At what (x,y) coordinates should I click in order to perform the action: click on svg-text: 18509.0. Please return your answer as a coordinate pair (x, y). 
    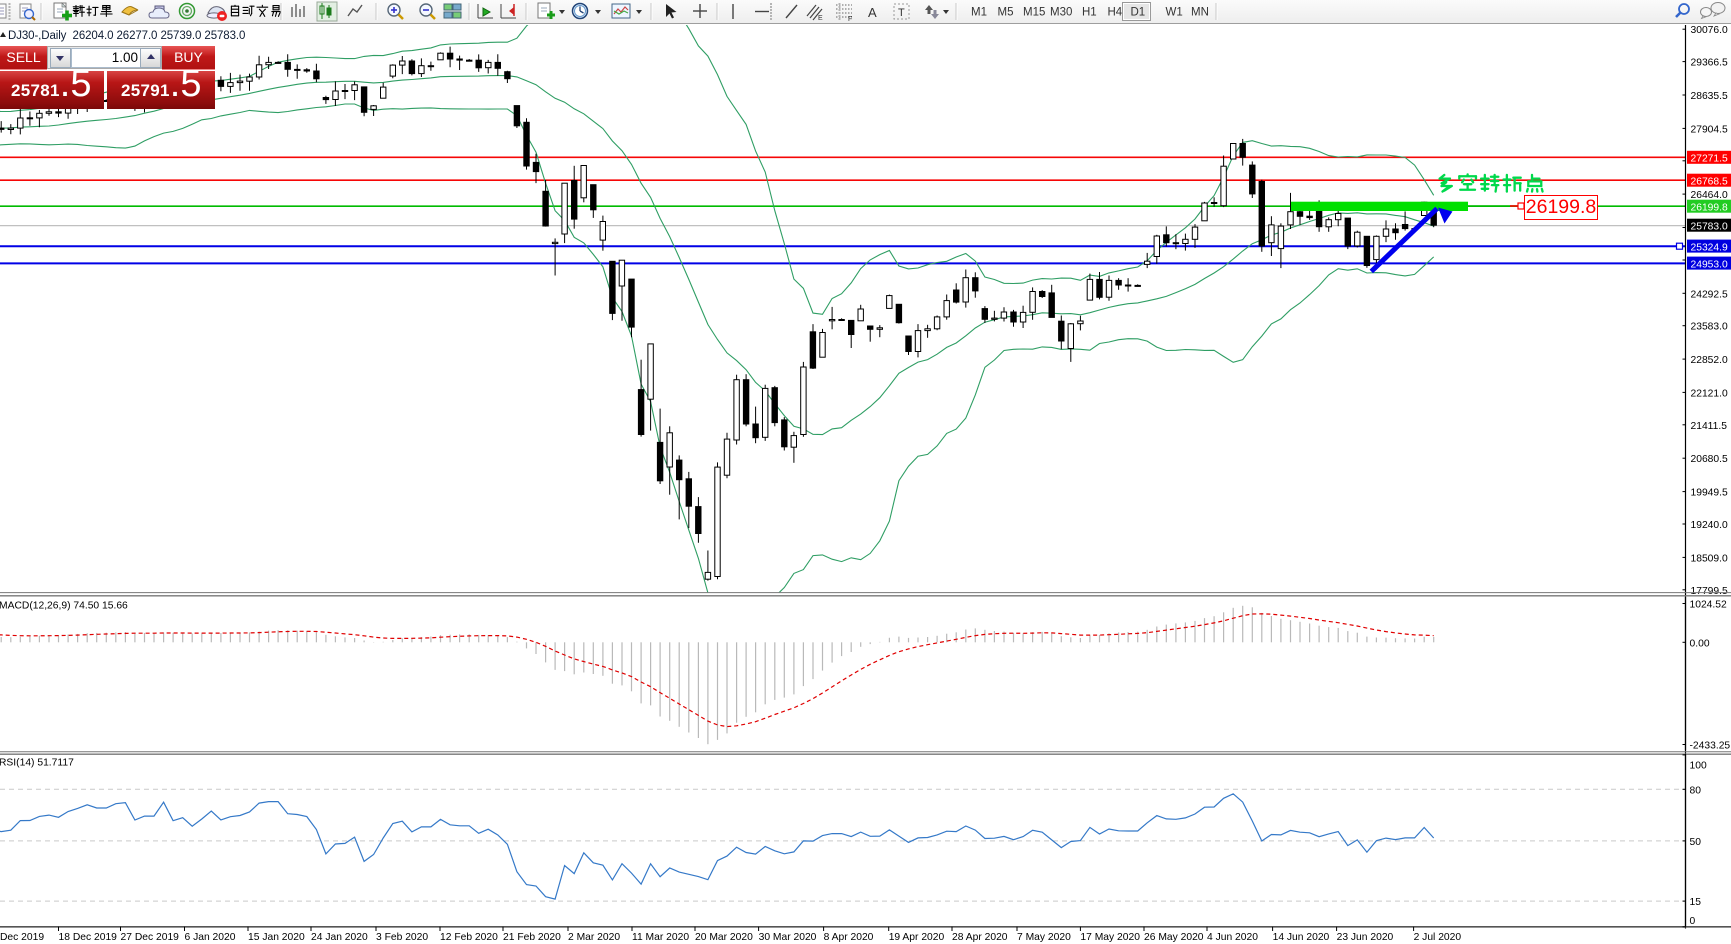
    Looking at the image, I should click on (1709, 558).